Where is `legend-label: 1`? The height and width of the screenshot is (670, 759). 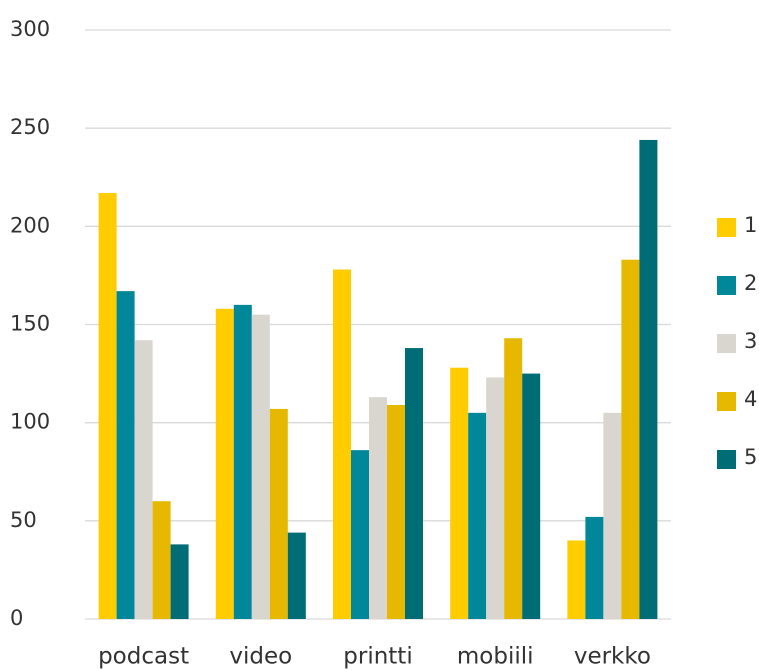
legend-label: 1 is located at coordinates (750, 225).